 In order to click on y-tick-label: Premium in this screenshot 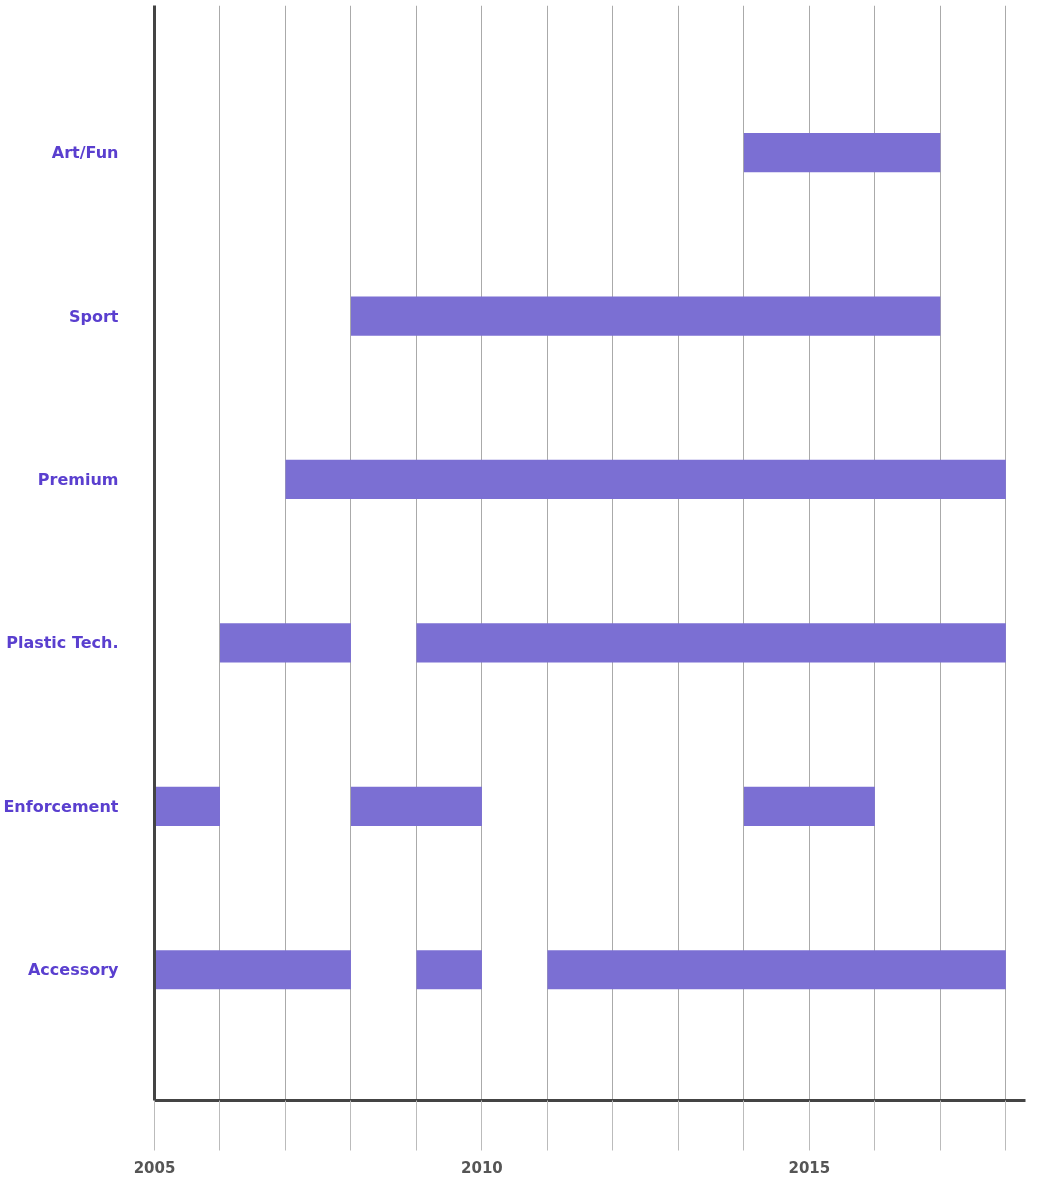, I will do `click(78, 479)`.